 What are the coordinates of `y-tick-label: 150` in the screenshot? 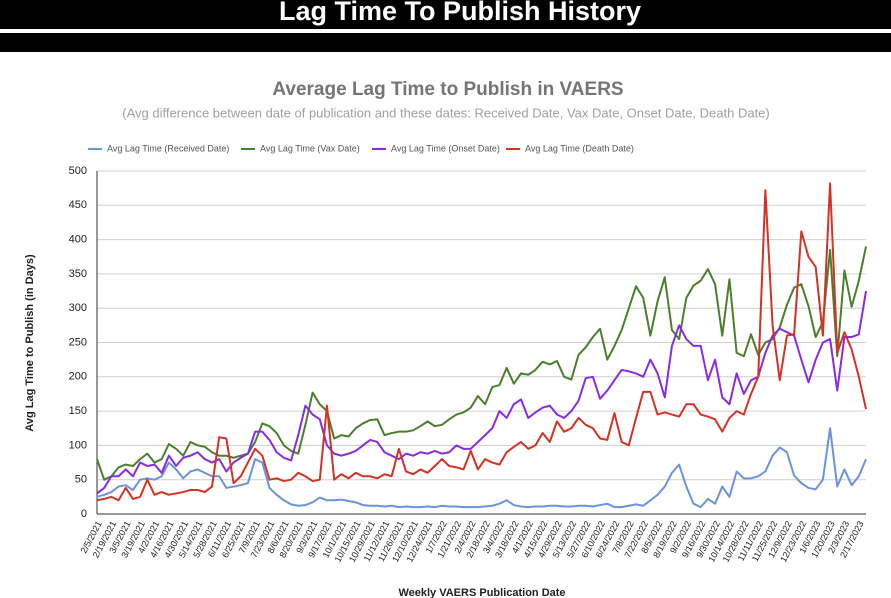 It's located at (78, 411).